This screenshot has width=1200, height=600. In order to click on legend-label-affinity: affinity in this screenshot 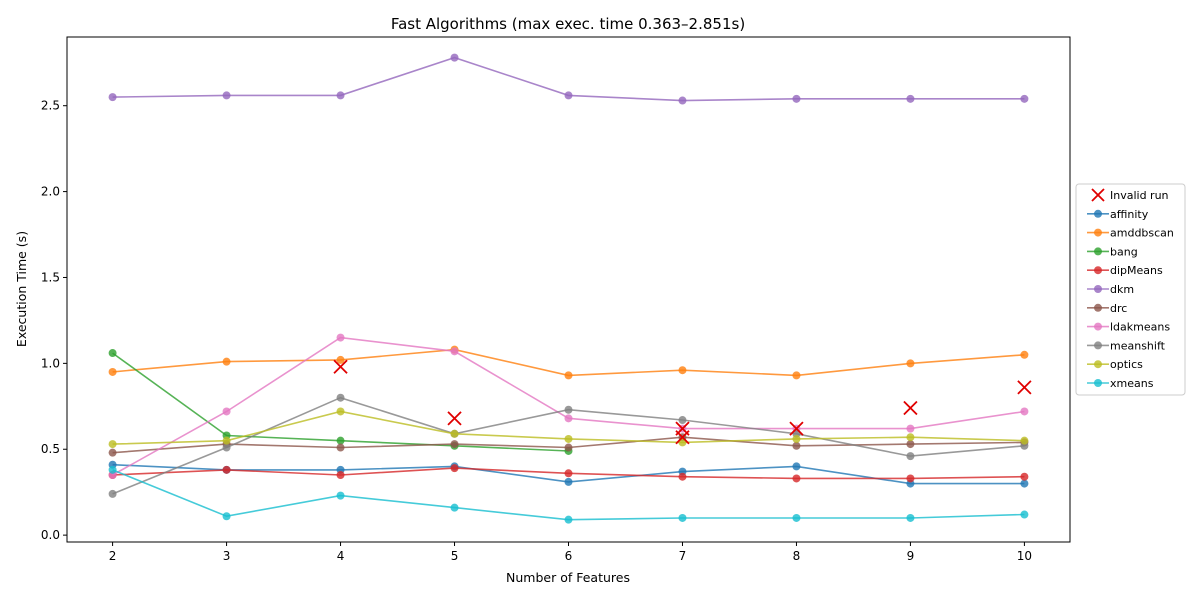, I will do `click(1129, 214)`.